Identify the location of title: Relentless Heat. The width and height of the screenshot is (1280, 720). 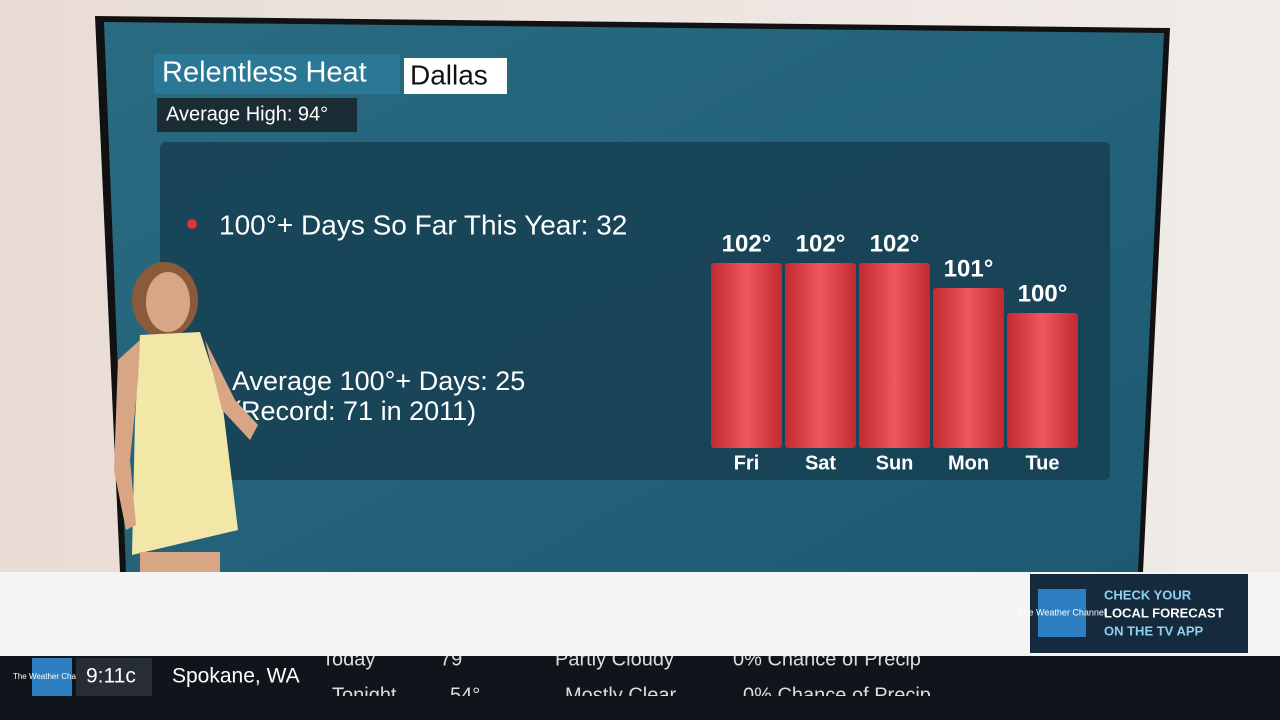
(264, 73).